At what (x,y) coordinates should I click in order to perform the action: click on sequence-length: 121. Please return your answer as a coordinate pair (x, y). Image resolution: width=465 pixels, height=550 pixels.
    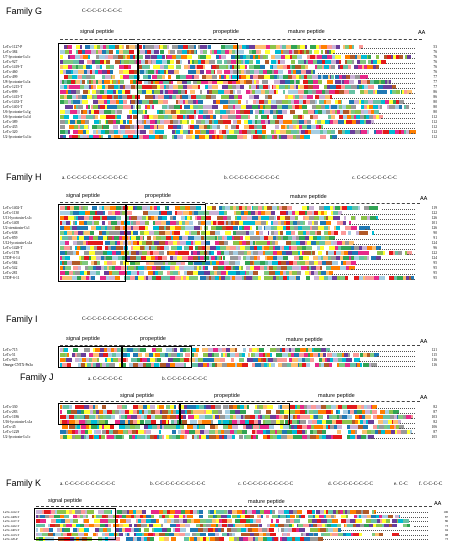
    Looking at the image, I should click on (434, 350).